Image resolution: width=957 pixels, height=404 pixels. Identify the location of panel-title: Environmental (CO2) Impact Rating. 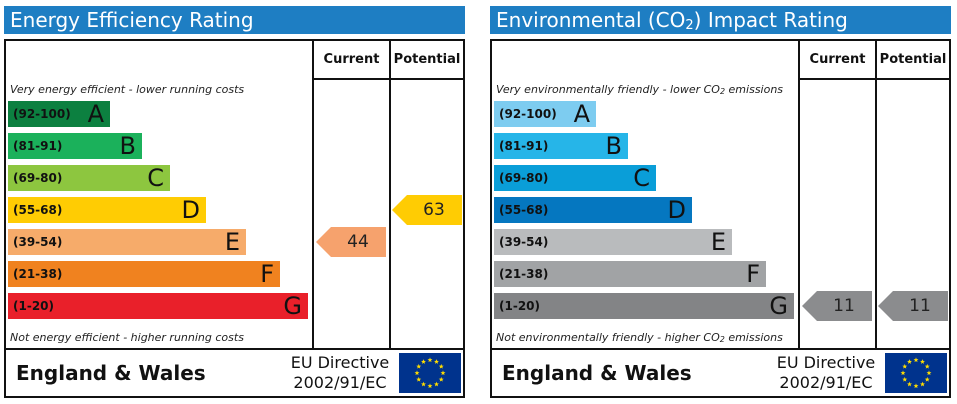
(720, 20).